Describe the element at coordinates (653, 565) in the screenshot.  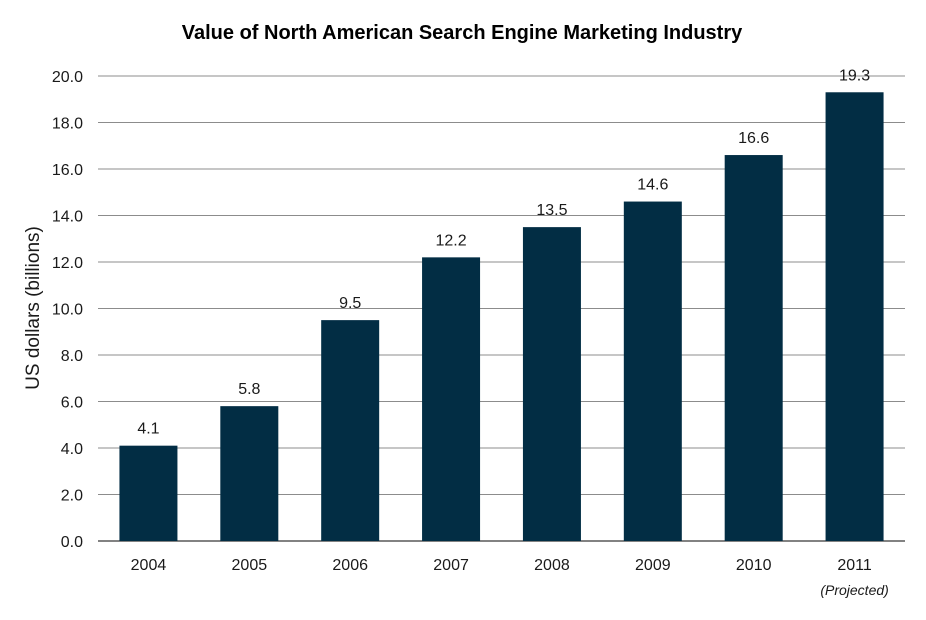
I see `x-tick-label: 2009` at that location.